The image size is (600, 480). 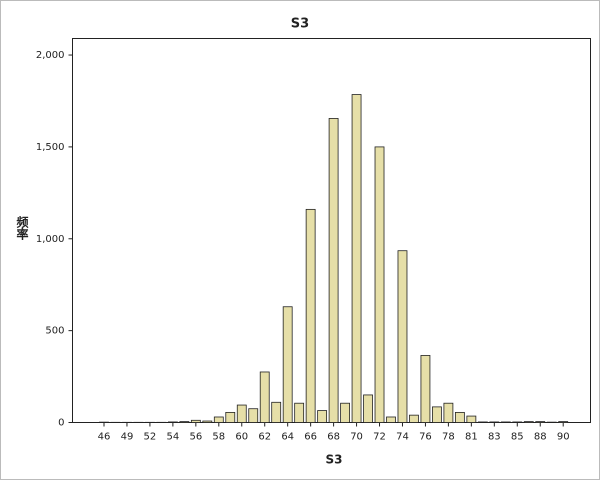 I want to click on y-tick-label: 1,000, so click(x=50, y=239).